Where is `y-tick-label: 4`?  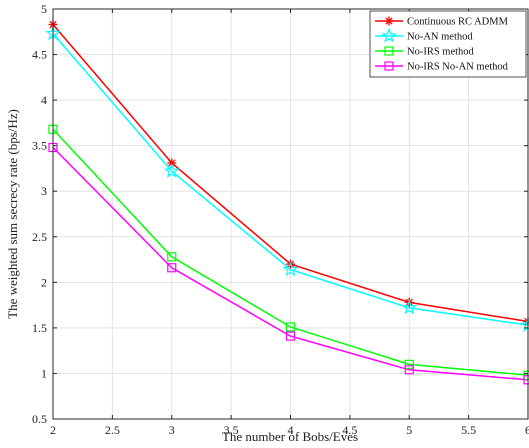 y-tick-label: 4 is located at coordinates (44, 100).